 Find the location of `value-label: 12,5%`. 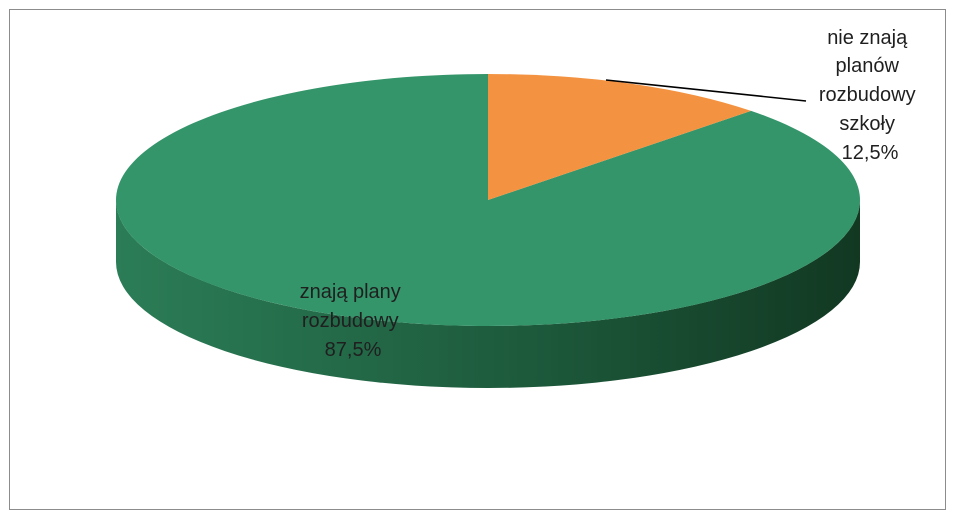

value-label: 12,5% is located at coordinates (870, 153).